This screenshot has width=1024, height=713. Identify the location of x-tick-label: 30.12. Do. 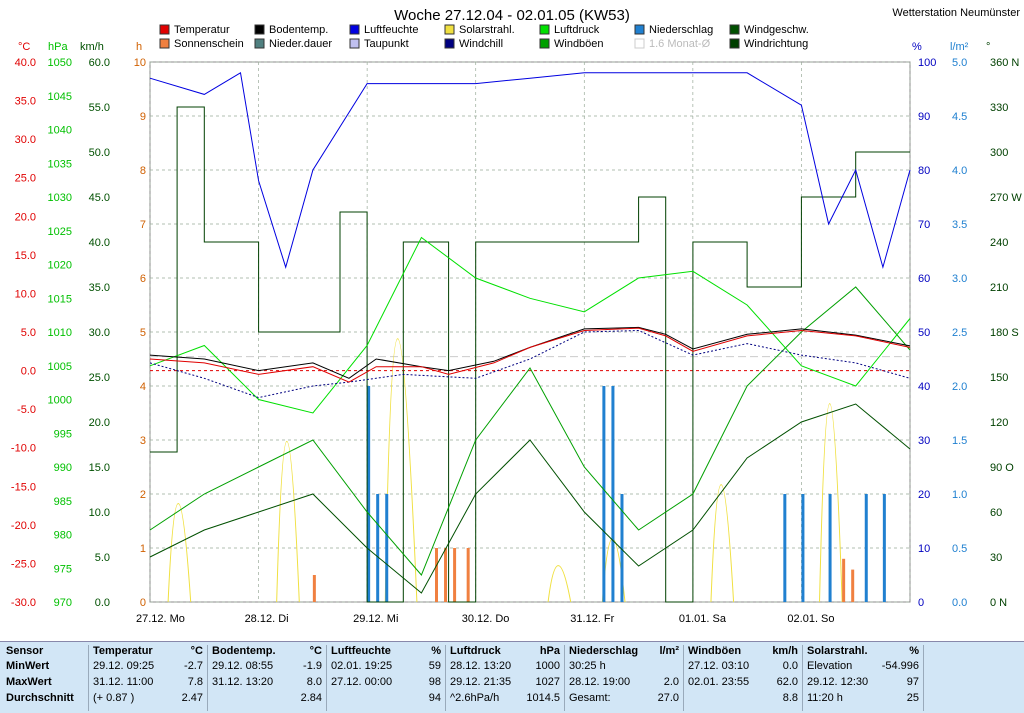
(486, 619).